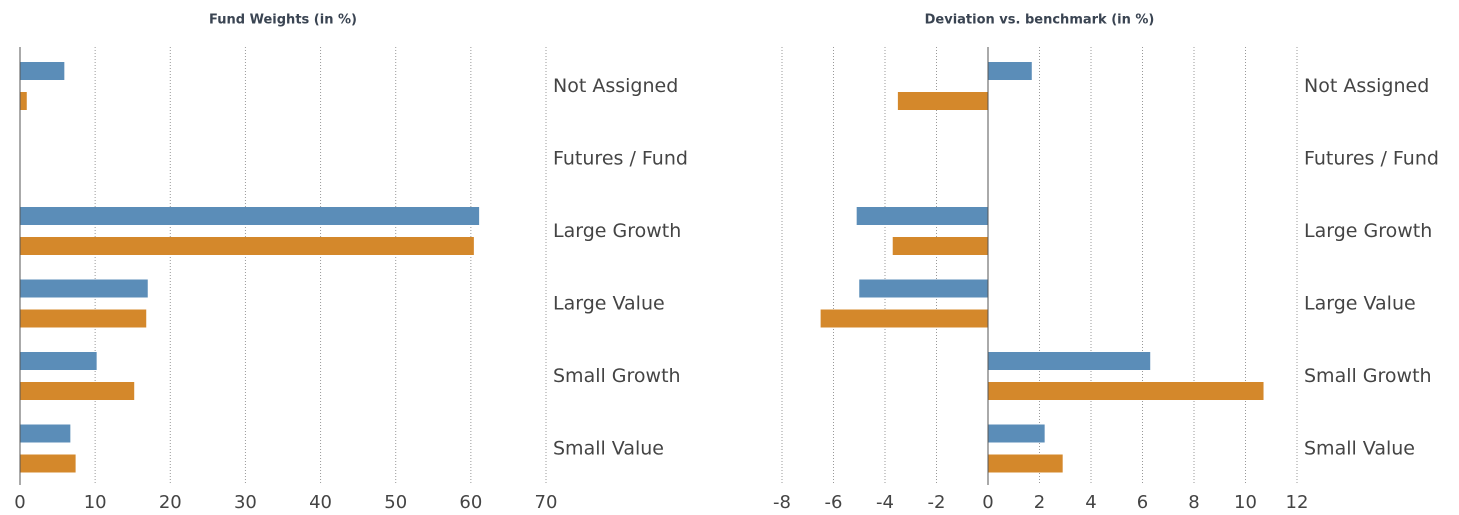  What do you see at coordinates (937, 502) in the screenshot?
I see `x-tick-label: -2` at bounding box center [937, 502].